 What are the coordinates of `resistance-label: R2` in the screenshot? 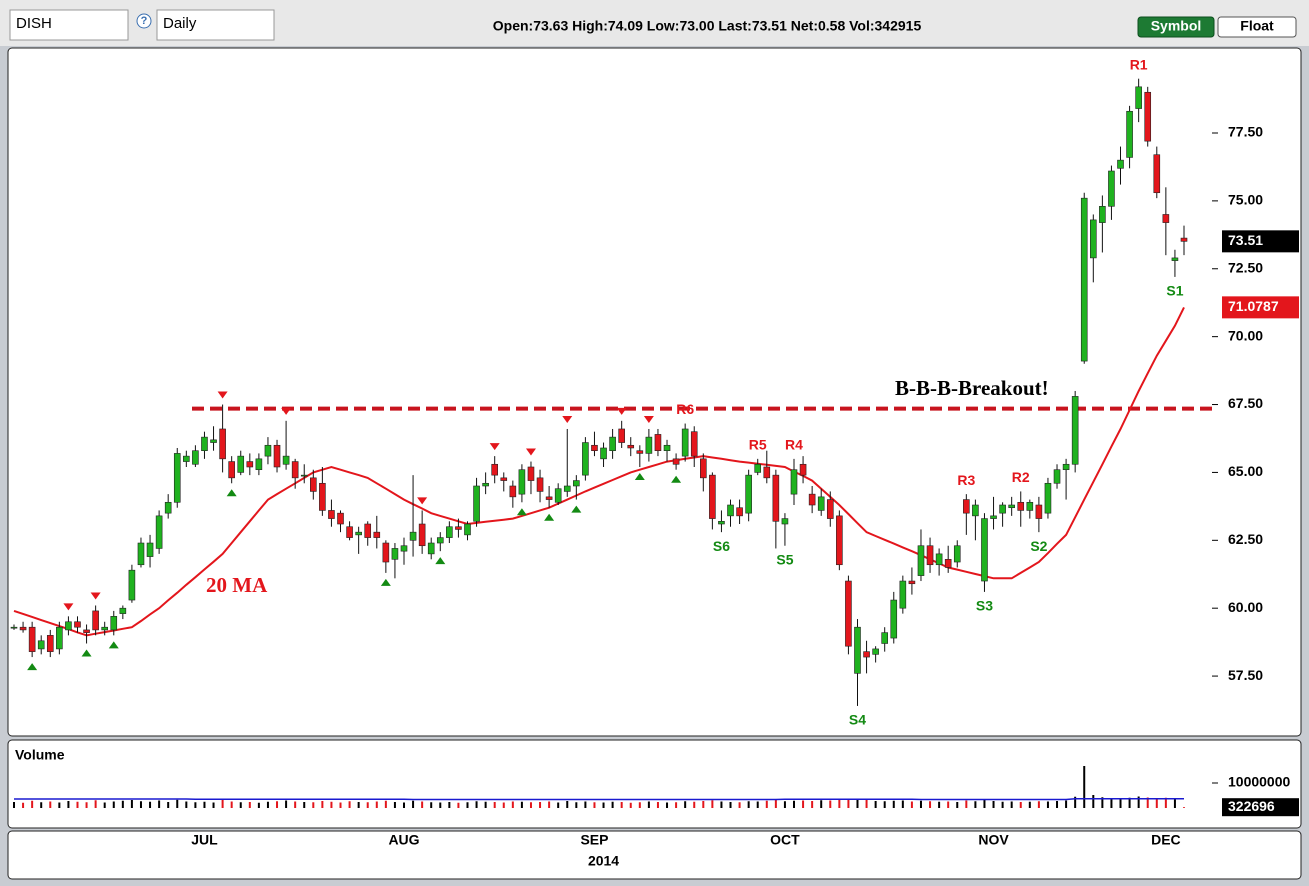 It's located at (1021, 477).